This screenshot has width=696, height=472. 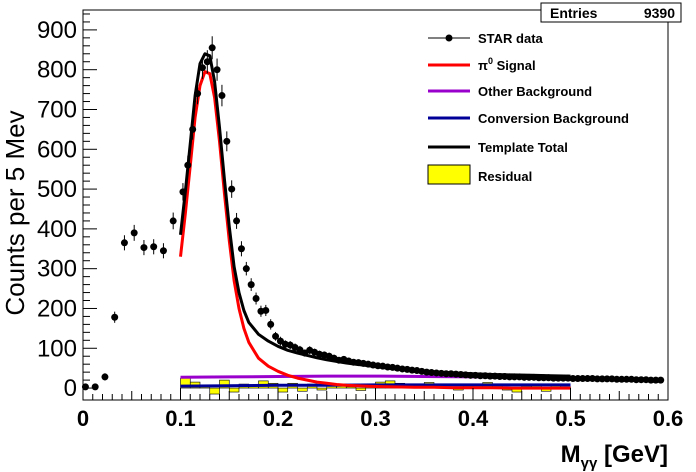 What do you see at coordinates (507, 64) in the screenshot?
I see `legend-label-signal: π0 Signal` at bounding box center [507, 64].